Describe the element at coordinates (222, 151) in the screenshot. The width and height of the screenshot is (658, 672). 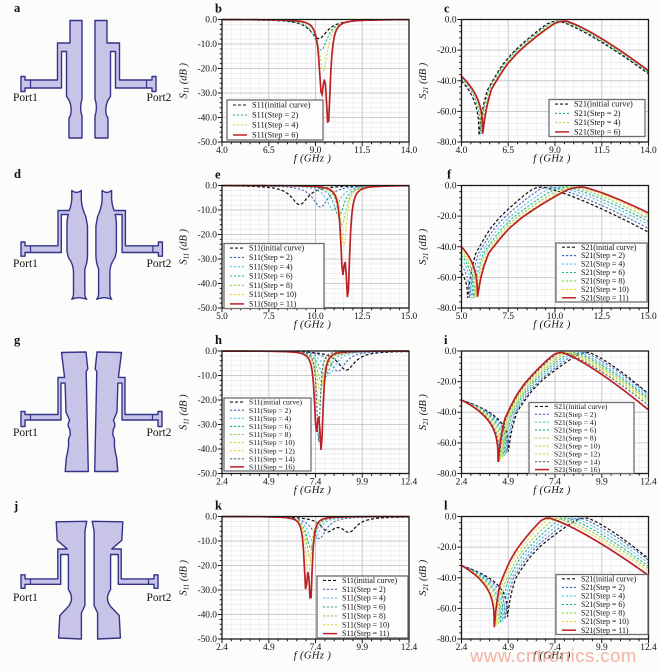
I see `svg-text: 4.0` at that location.